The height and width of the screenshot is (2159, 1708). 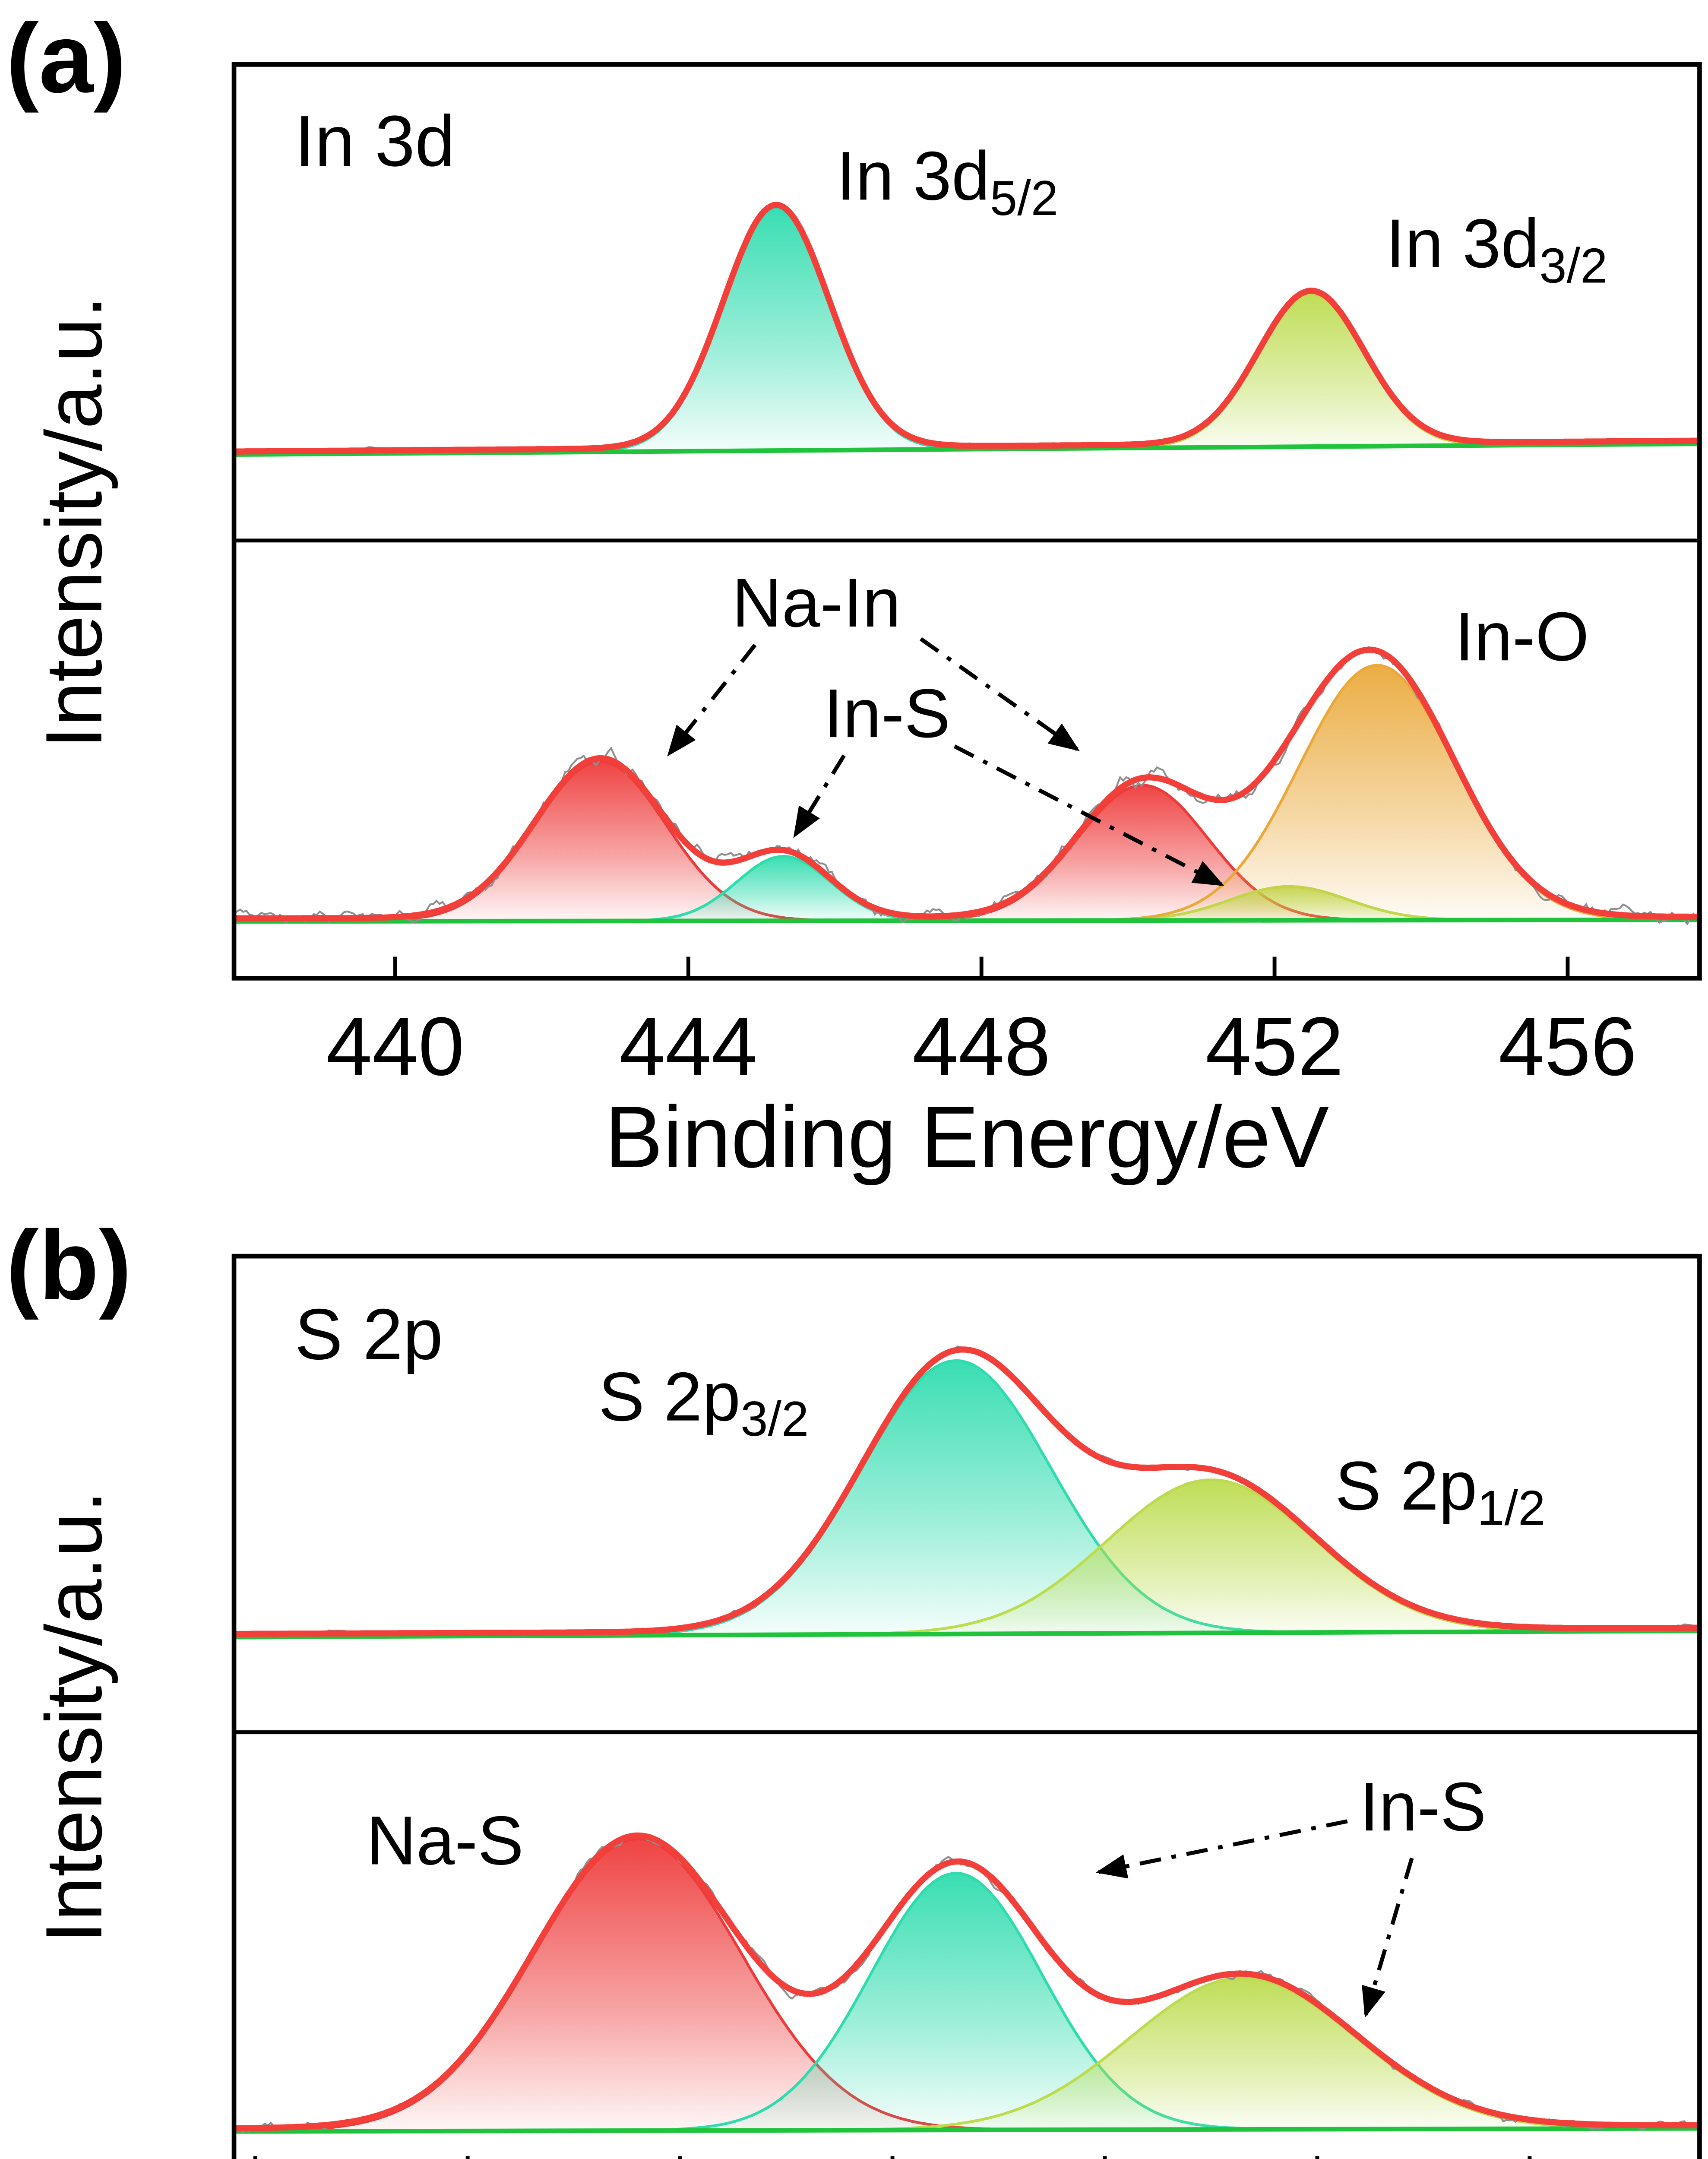 I want to click on panel-a-tag: (a), so click(x=66, y=58).